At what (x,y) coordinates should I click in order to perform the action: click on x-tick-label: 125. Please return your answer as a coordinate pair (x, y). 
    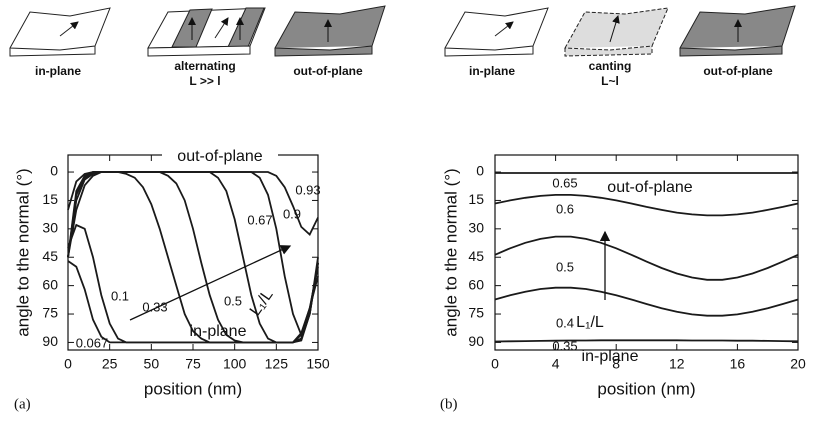
    Looking at the image, I should click on (277, 364).